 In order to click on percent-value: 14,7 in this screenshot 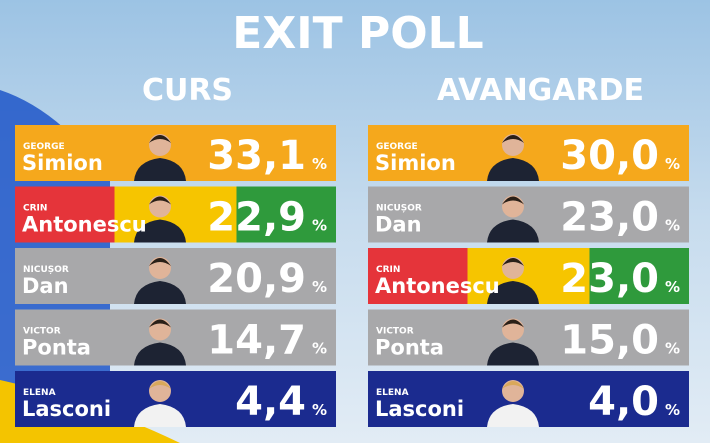, I will do `click(256, 341)`.